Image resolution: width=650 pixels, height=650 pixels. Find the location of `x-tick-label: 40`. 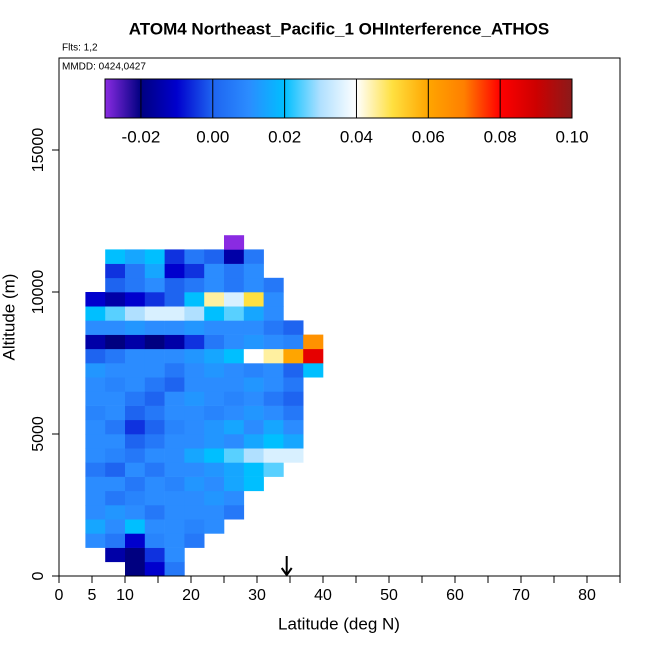

x-tick-label: 40 is located at coordinates (323, 595).